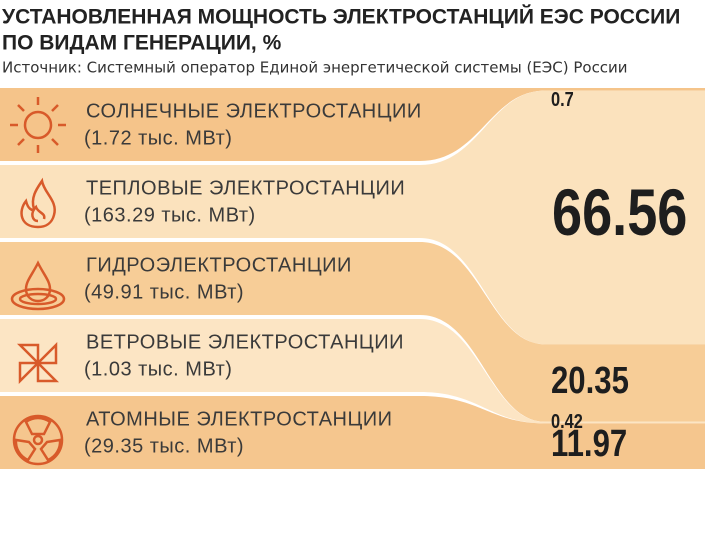 Image resolution: width=705 pixels, height=535 pixels. What do you see at coordinates (164, 446) in the screenshot?
I see `detail-label: (29.35 тыс. МВт)` at bounding box center [164, 446].